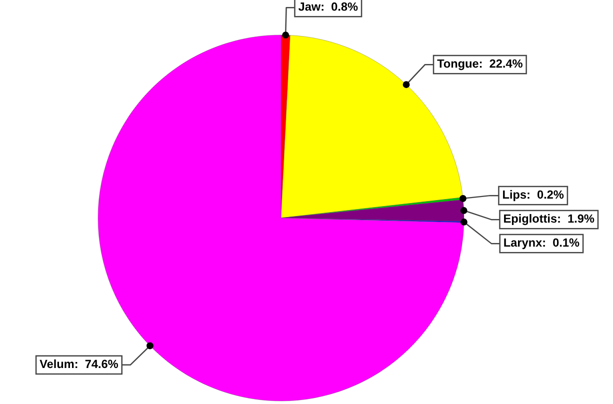  Describe the element at coordinates (328, 6) in the screenshot. I see `slice-label: Jaw: 0.8%` at that location.